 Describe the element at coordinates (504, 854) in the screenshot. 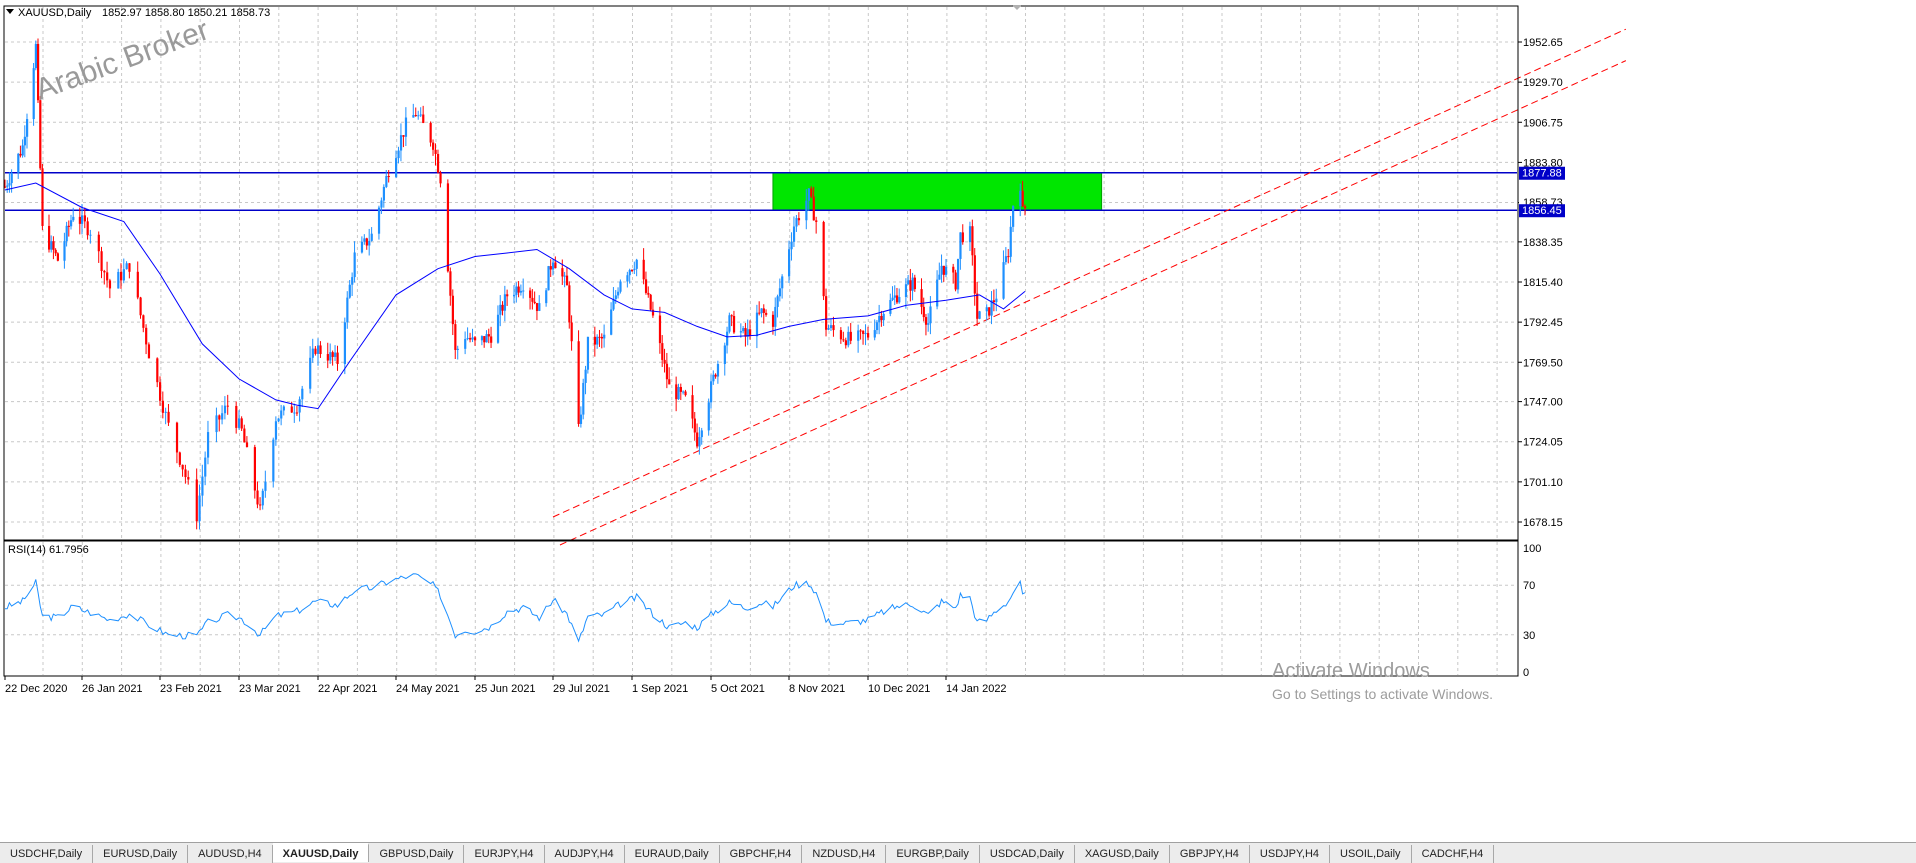

I see `chart-tab: EURJPY,H4` at that location.